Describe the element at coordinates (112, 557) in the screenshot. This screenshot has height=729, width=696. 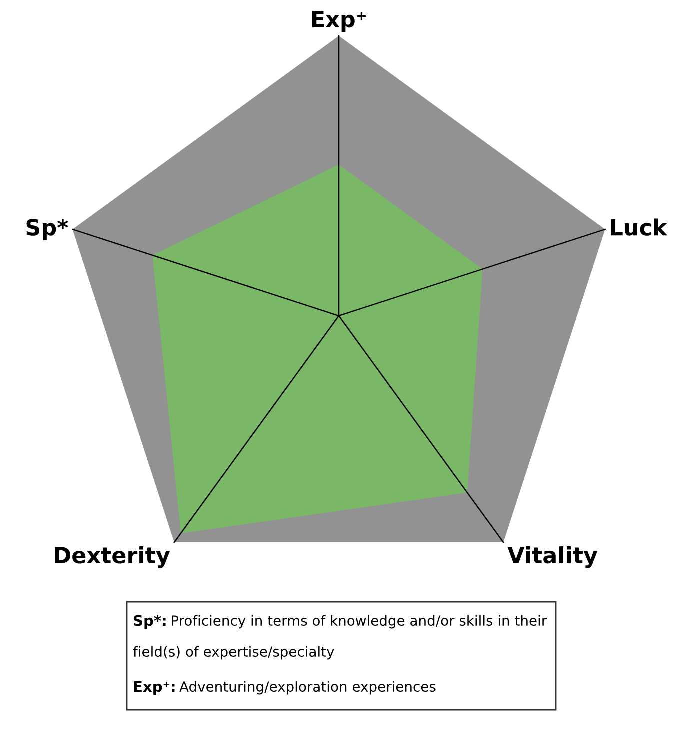
I see `spoke-label: Dexterity` at that location.